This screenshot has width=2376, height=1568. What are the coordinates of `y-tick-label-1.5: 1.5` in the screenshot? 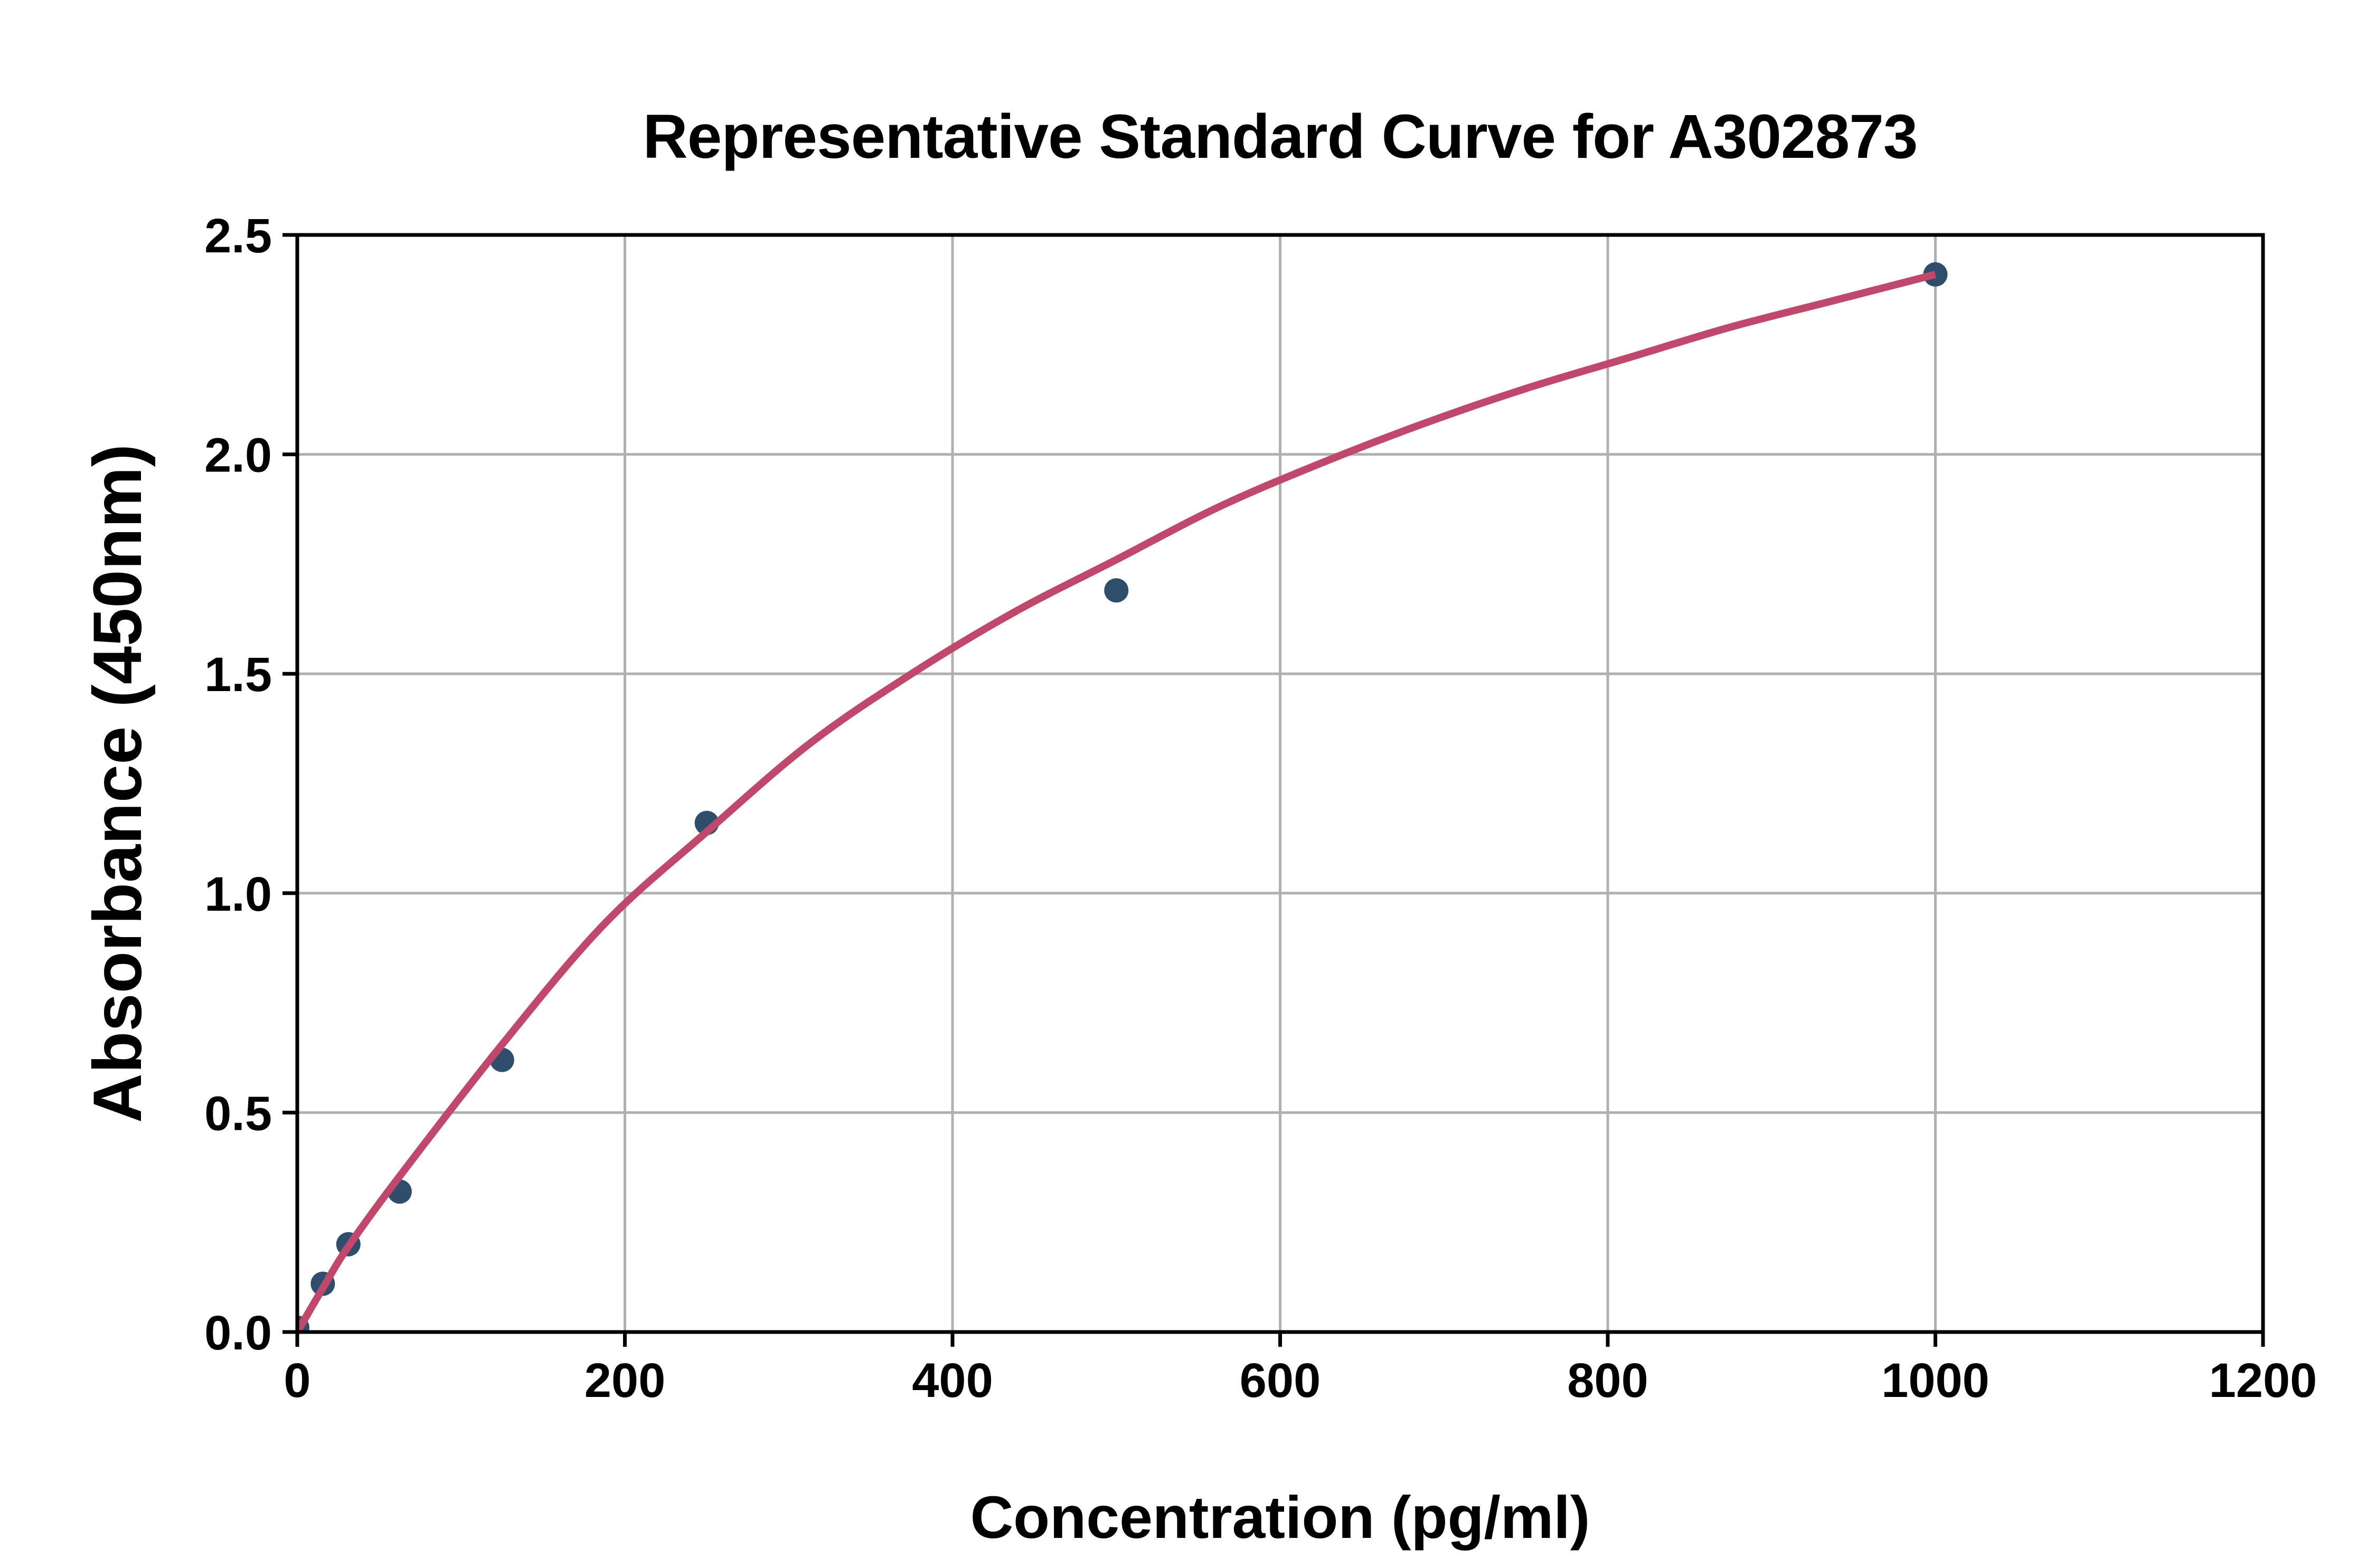 It's located at (238, 675).